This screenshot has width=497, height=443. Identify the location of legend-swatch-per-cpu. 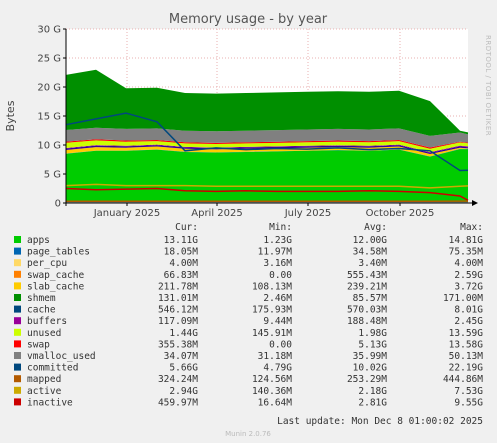
(17, 263).